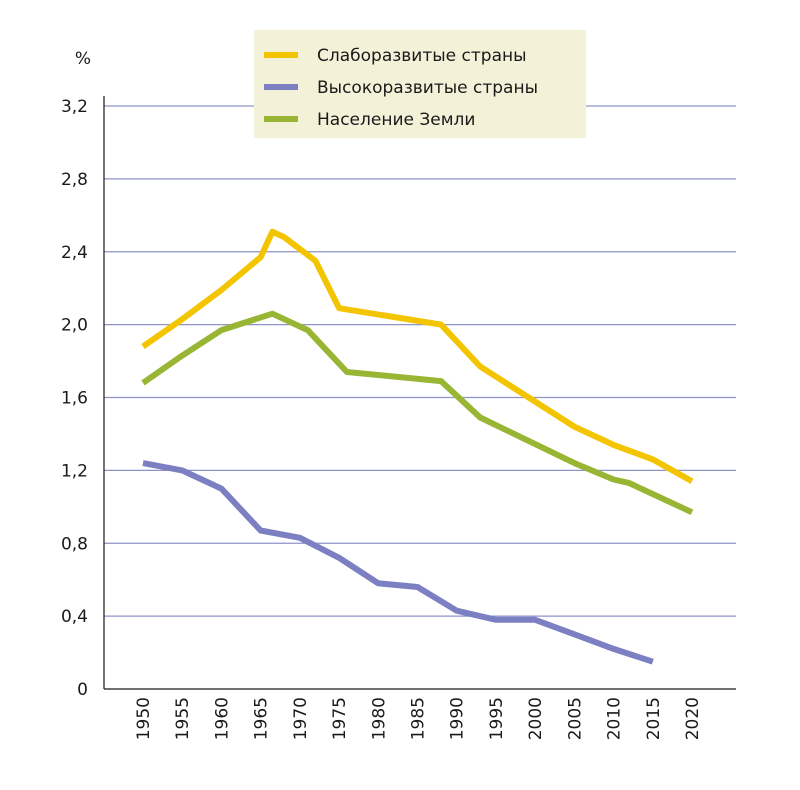 The width and height of the screenshot is (800, 790). I want to click on x-tick-label: 2005, so click(575, 718).